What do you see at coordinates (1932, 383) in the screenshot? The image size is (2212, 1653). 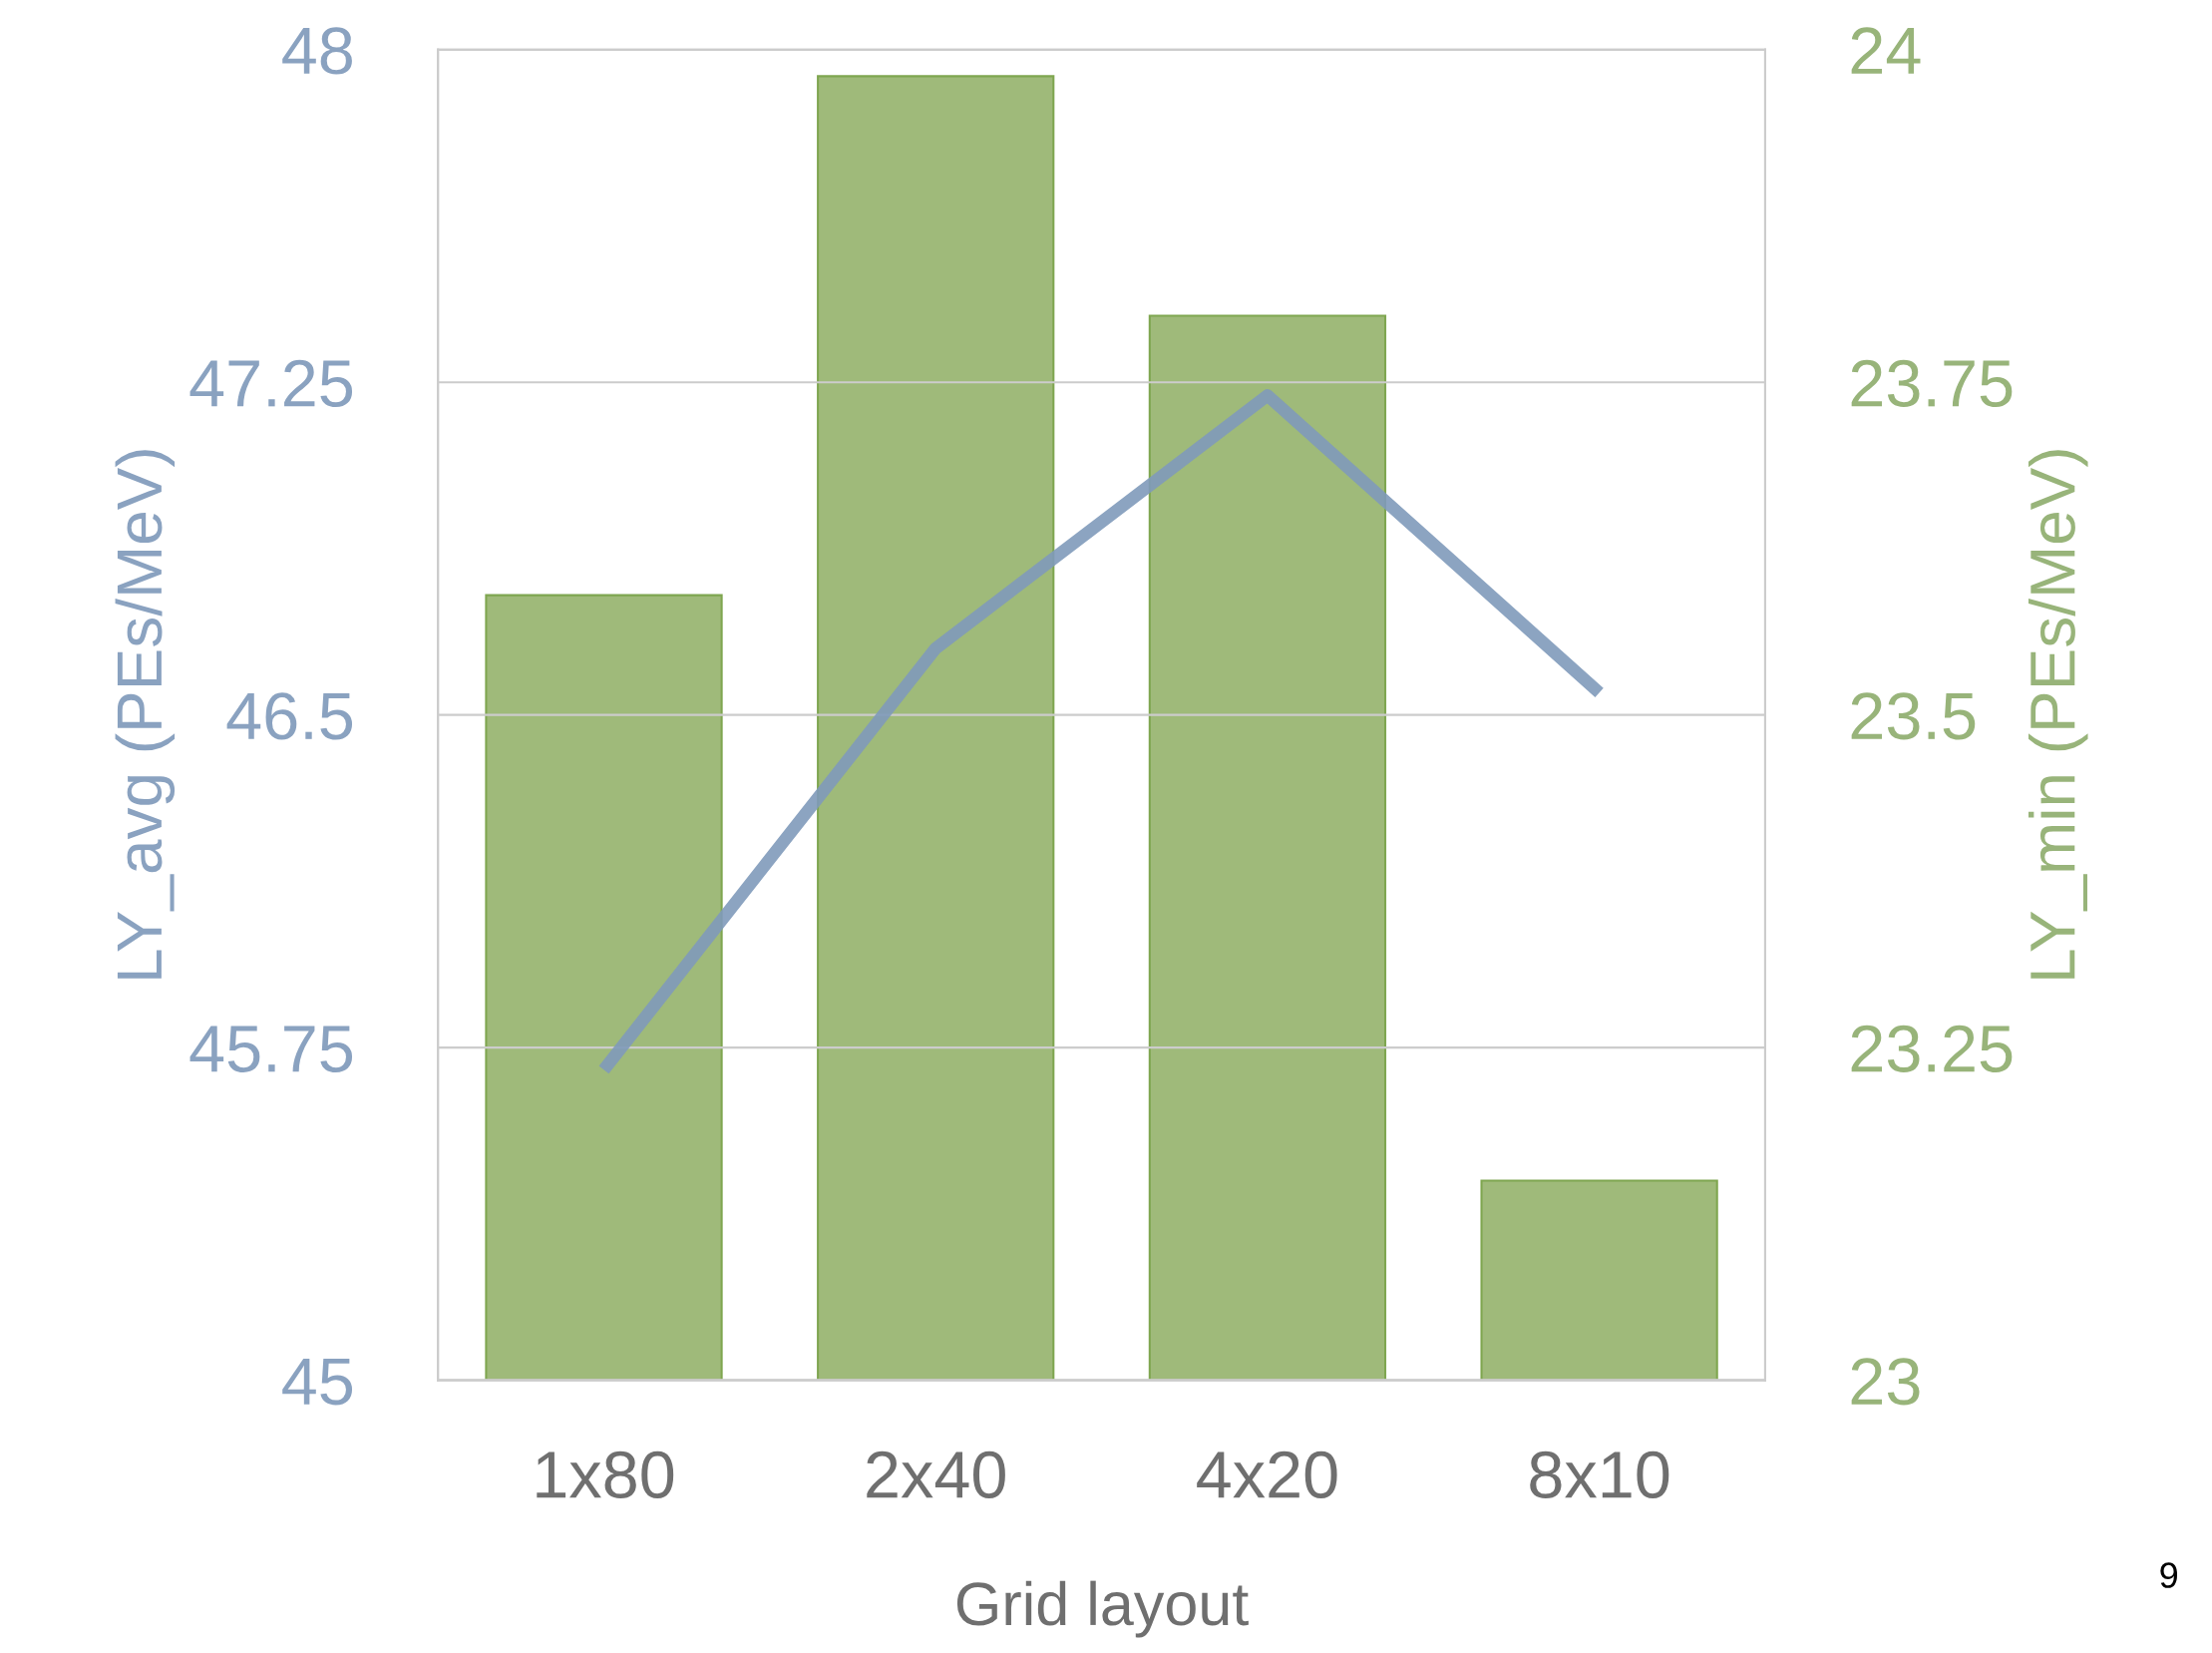 I see `y2-tick-label: 23.75` at bounding box center [1932, 383].